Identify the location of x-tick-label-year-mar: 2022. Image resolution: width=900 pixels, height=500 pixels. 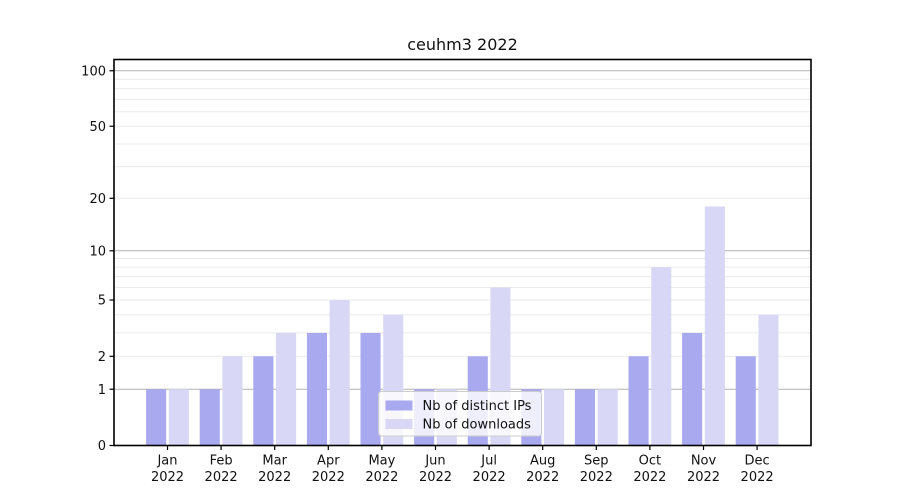
(274, 477).